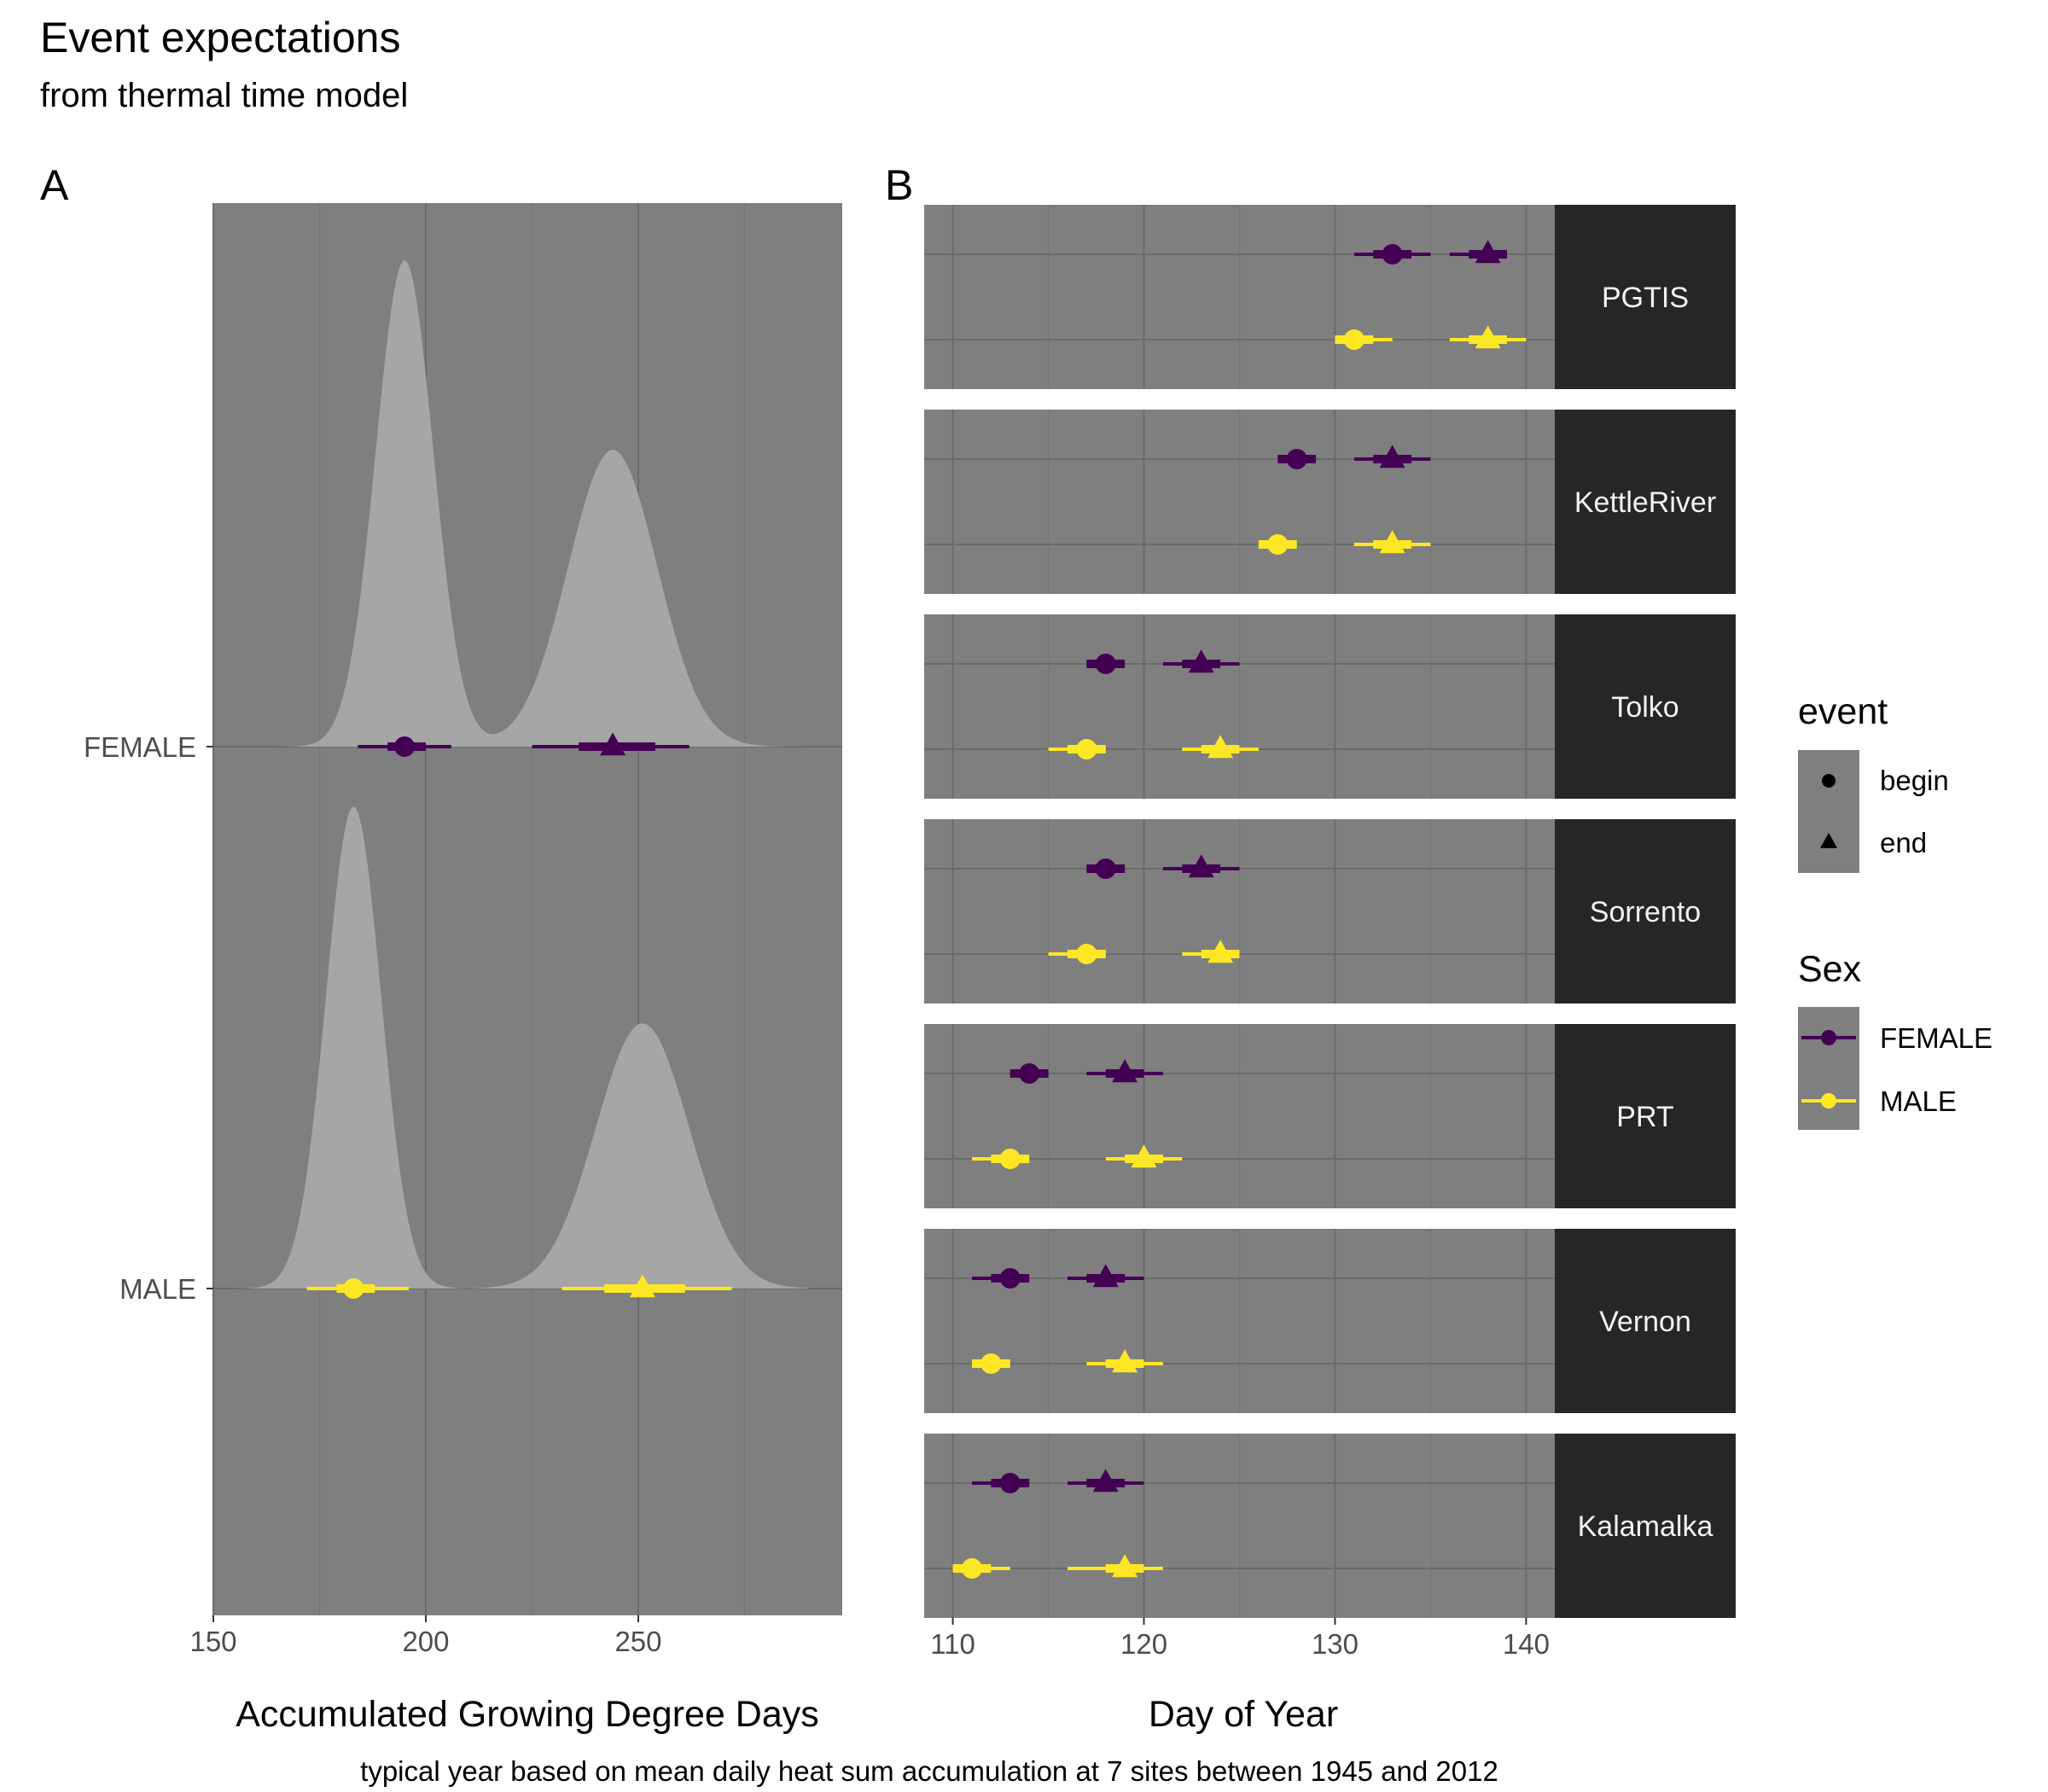 This screenshot has height=1792, width=2048. I want to click on facet-strip-label: Kalamalka, so click(1645, 1526).